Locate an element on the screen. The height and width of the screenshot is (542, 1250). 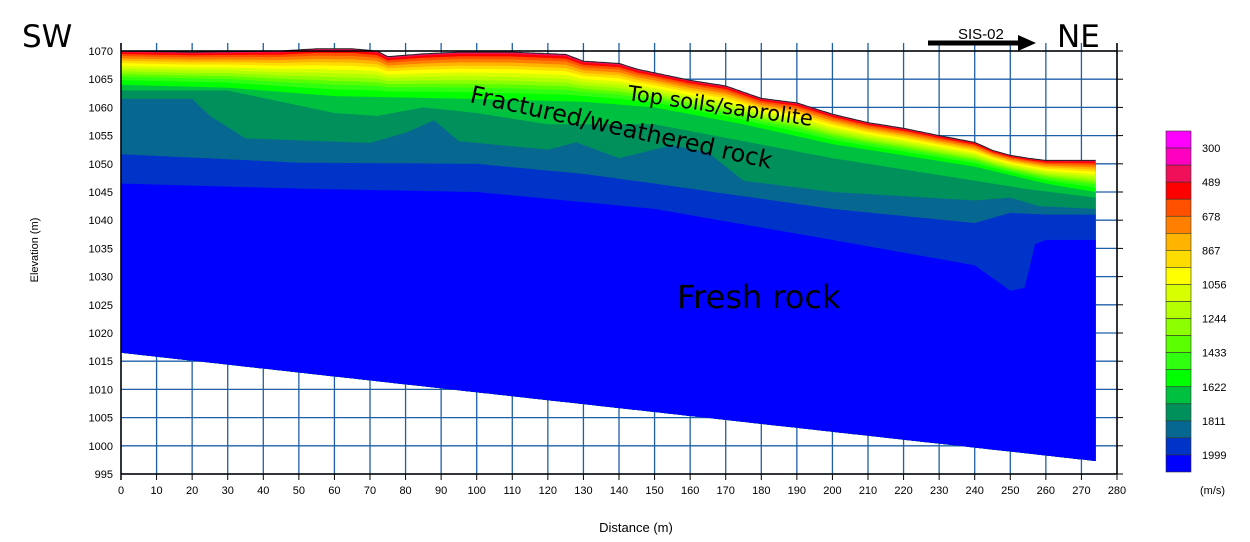
x-tick-label: 160 is located at coordinates (690, 491).